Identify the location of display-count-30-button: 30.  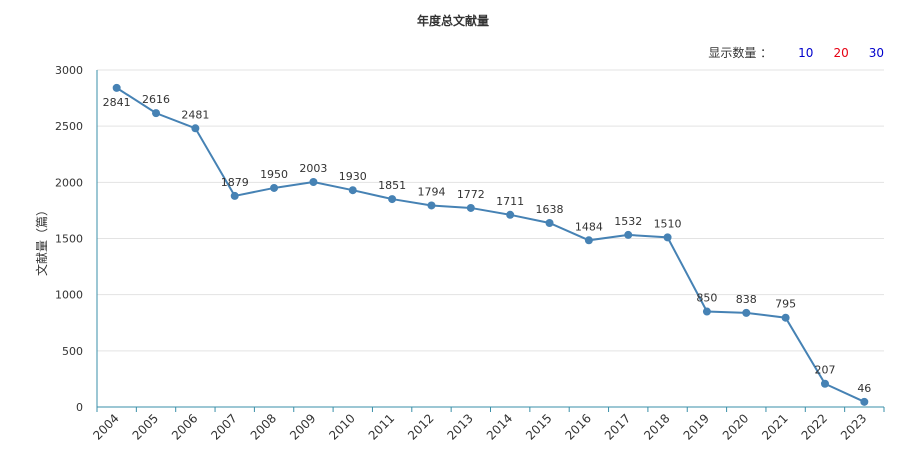
(876, 52).